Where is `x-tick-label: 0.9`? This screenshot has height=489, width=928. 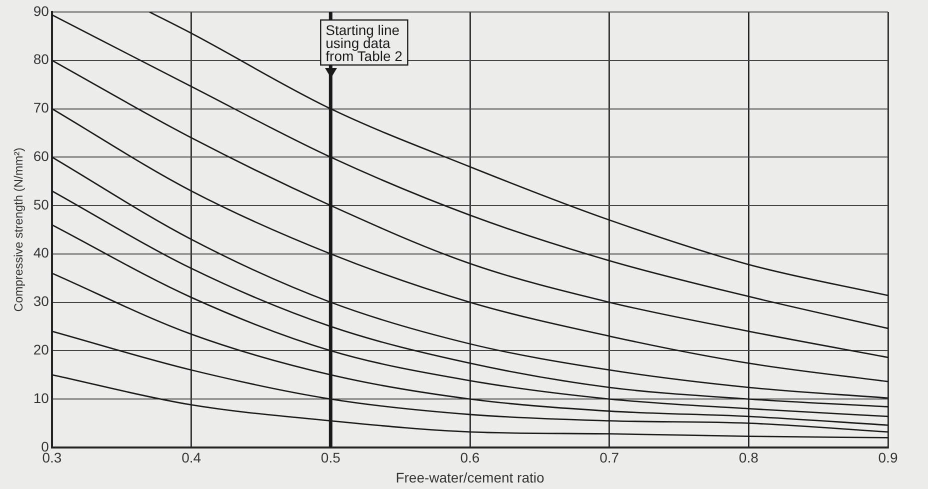
x-tick-label: 0.9 is located at coordinates (888, 458).